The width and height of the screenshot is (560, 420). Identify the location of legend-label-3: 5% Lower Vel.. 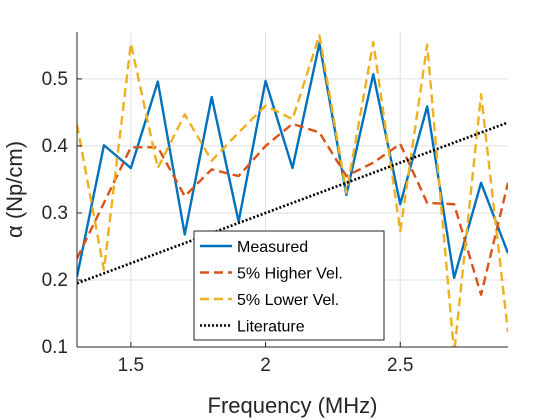
(288, 300).